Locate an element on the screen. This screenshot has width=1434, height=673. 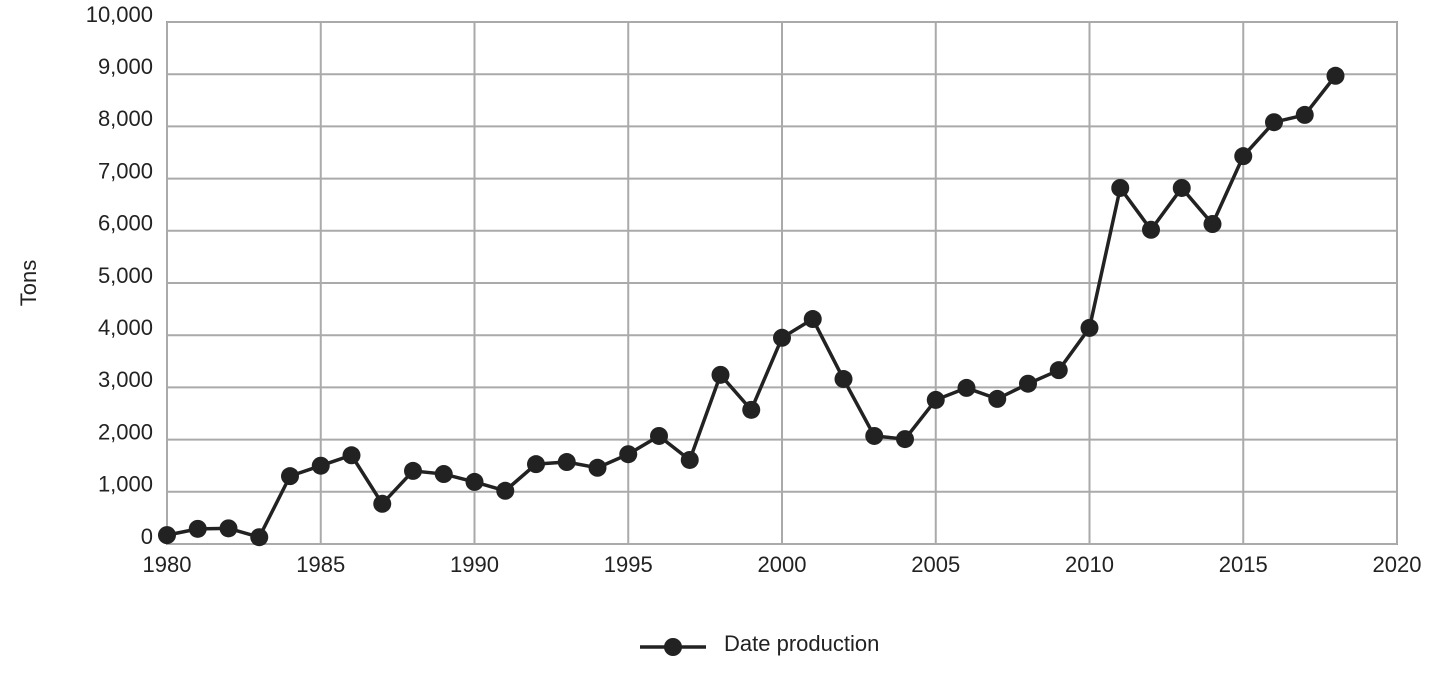
x-tick-label: 2005 is located at coordinates (935, 564).